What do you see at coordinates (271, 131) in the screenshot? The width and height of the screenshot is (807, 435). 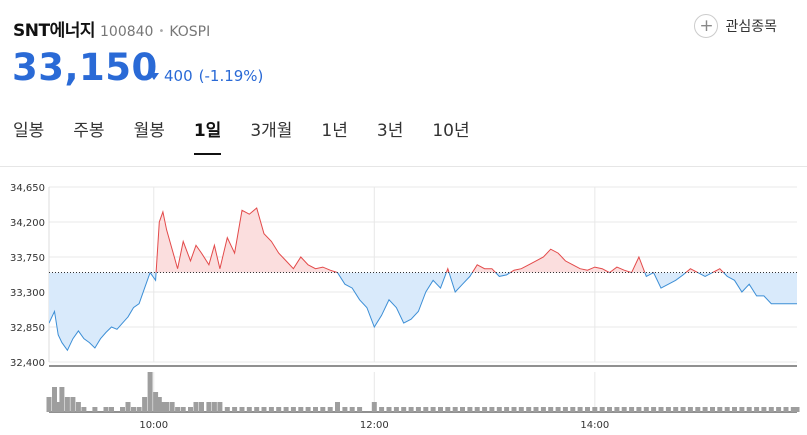 I see `tab-3month: 3개월` at bounding box center [271, 131].